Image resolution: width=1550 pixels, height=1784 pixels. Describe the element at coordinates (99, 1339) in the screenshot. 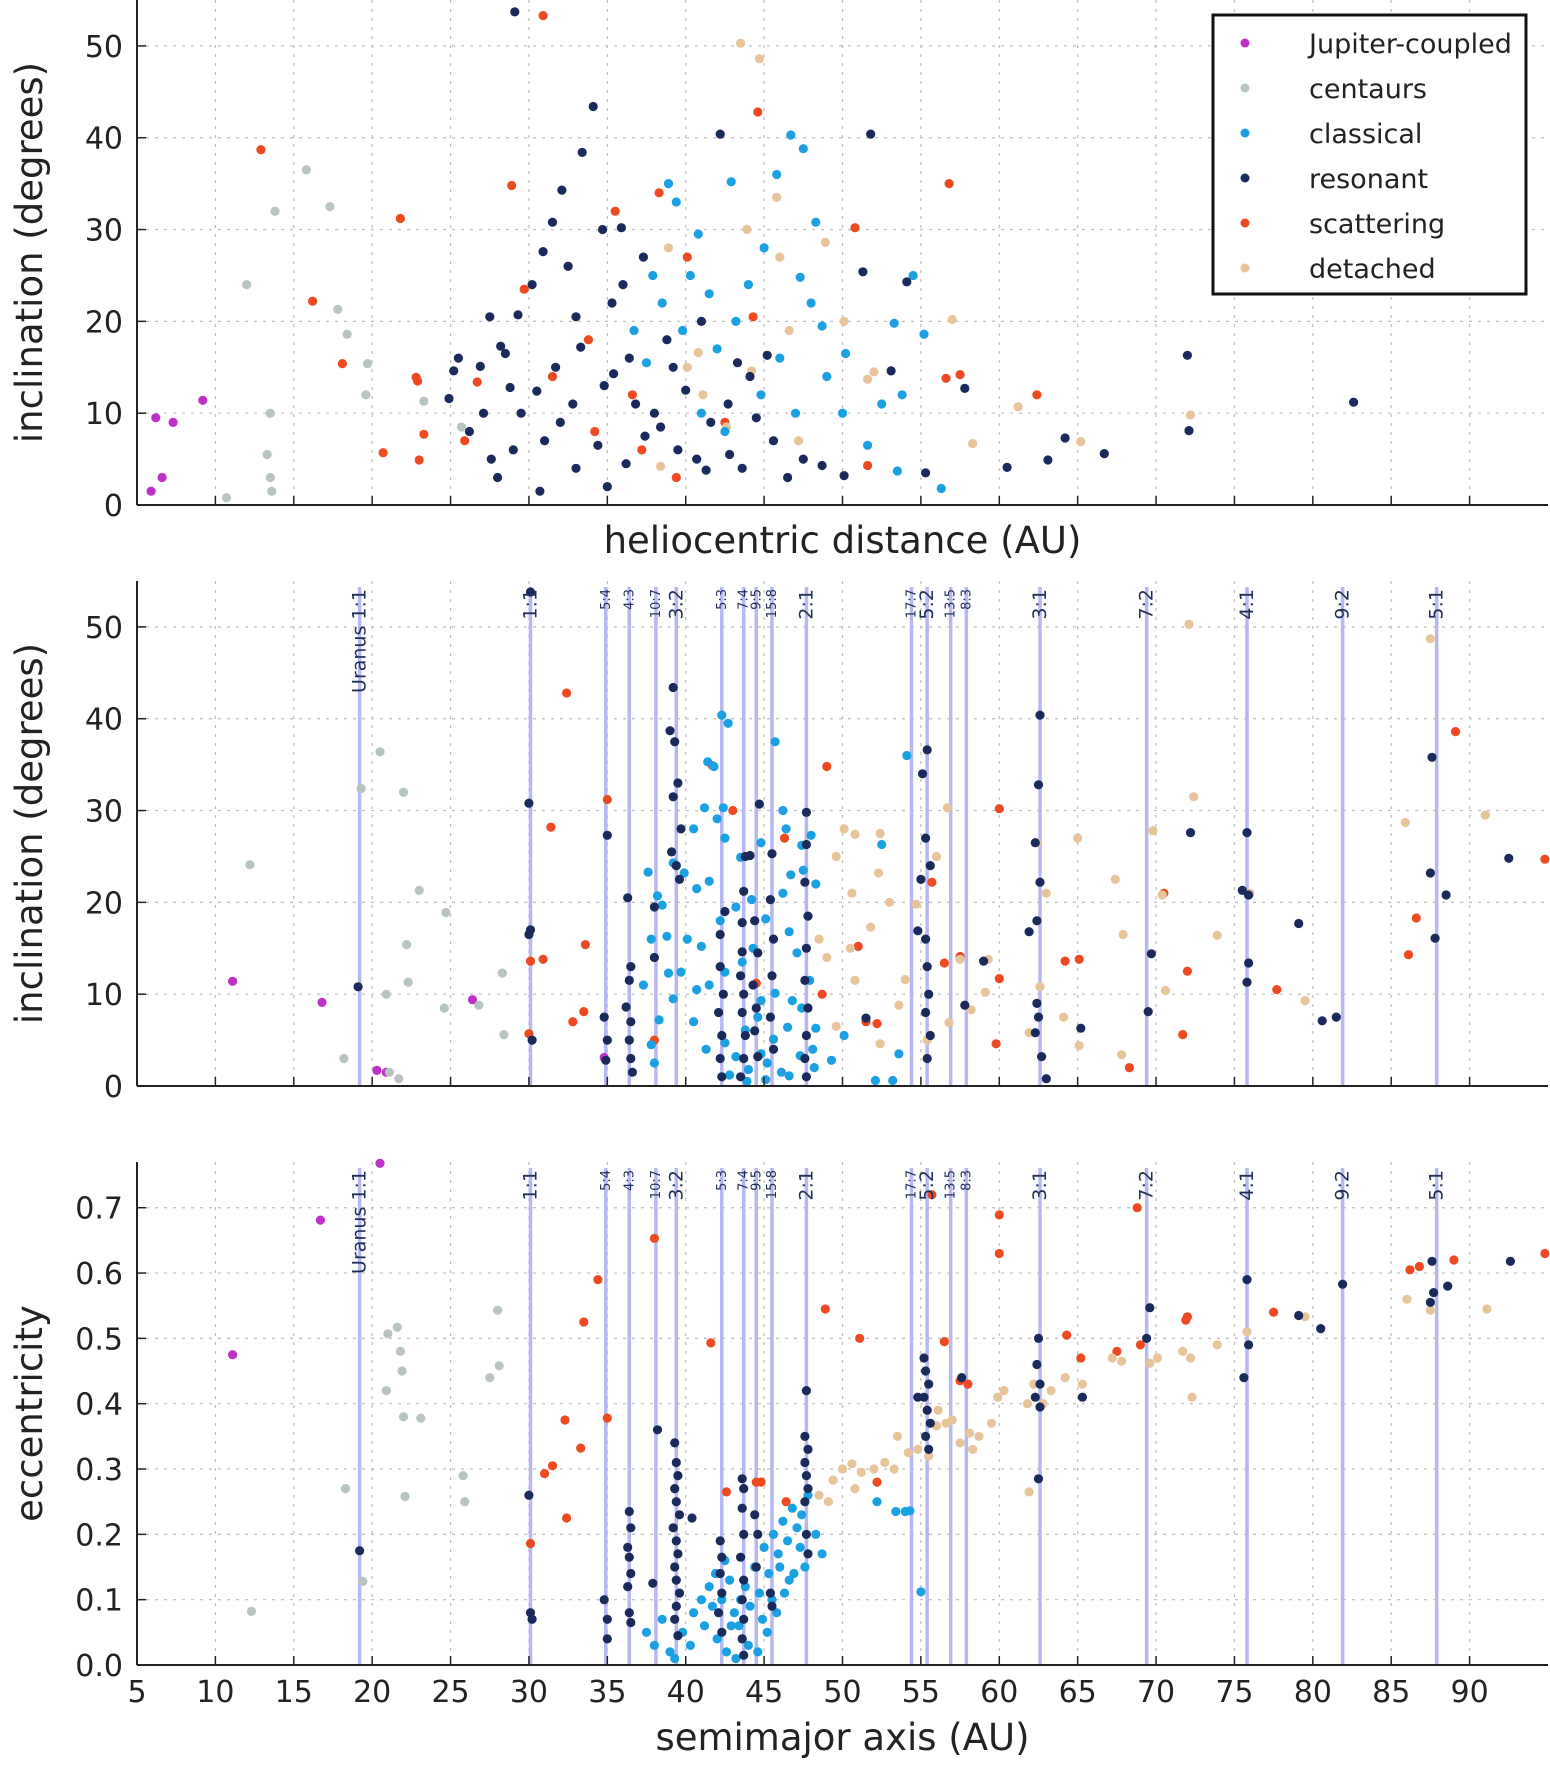

I see `y-tick-label: 0.5` at that location.